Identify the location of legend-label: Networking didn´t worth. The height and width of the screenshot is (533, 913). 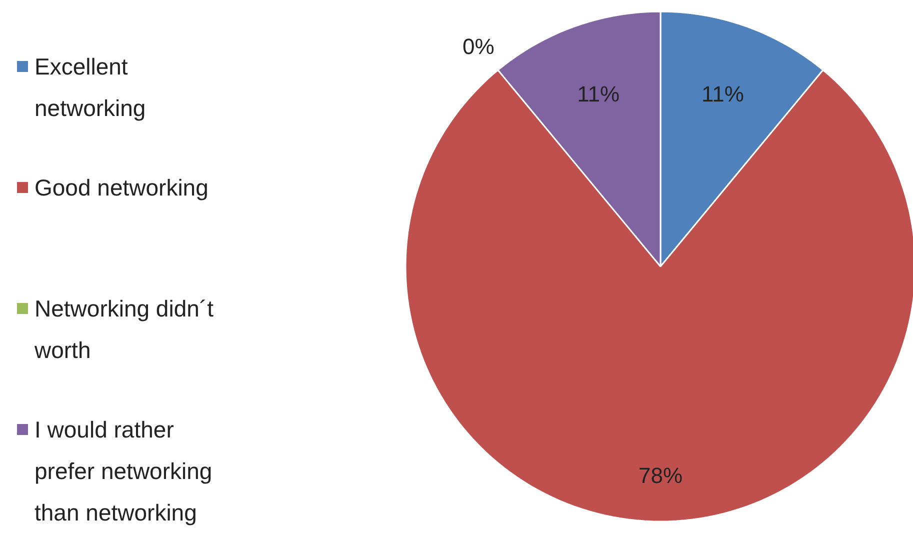
(124, 330).